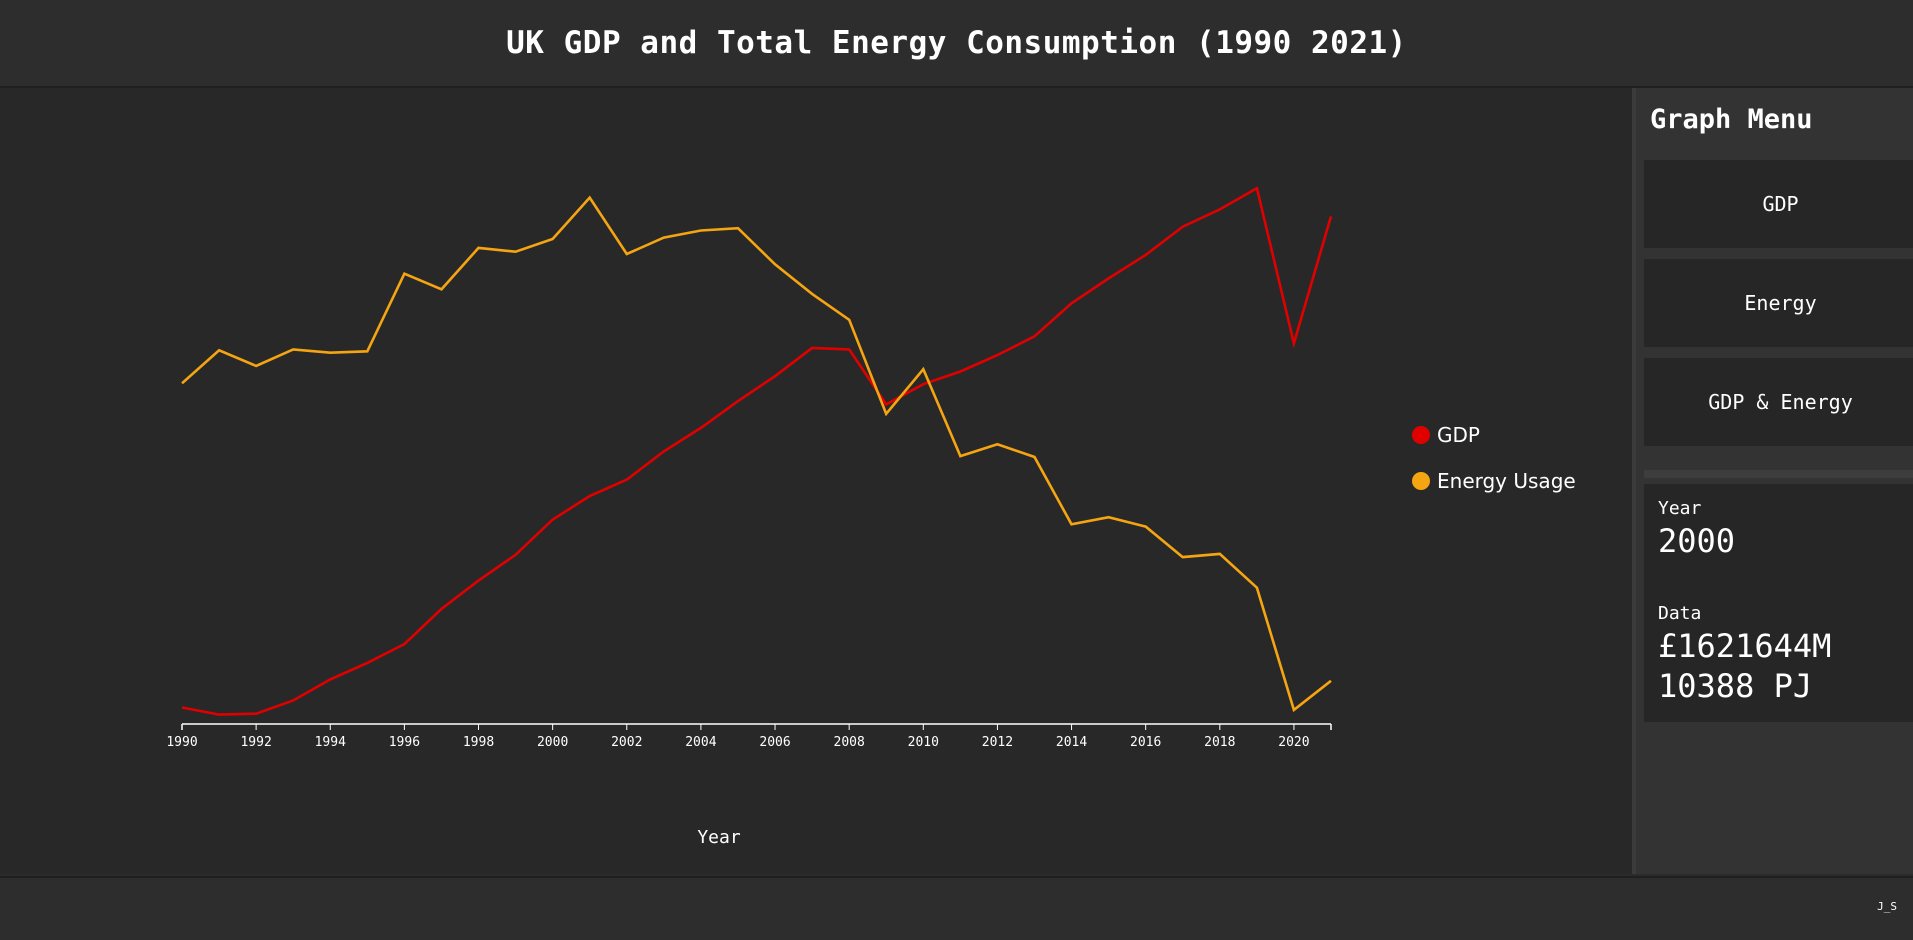  I want to click on legend-gdp-marker, so click(1421, 435).